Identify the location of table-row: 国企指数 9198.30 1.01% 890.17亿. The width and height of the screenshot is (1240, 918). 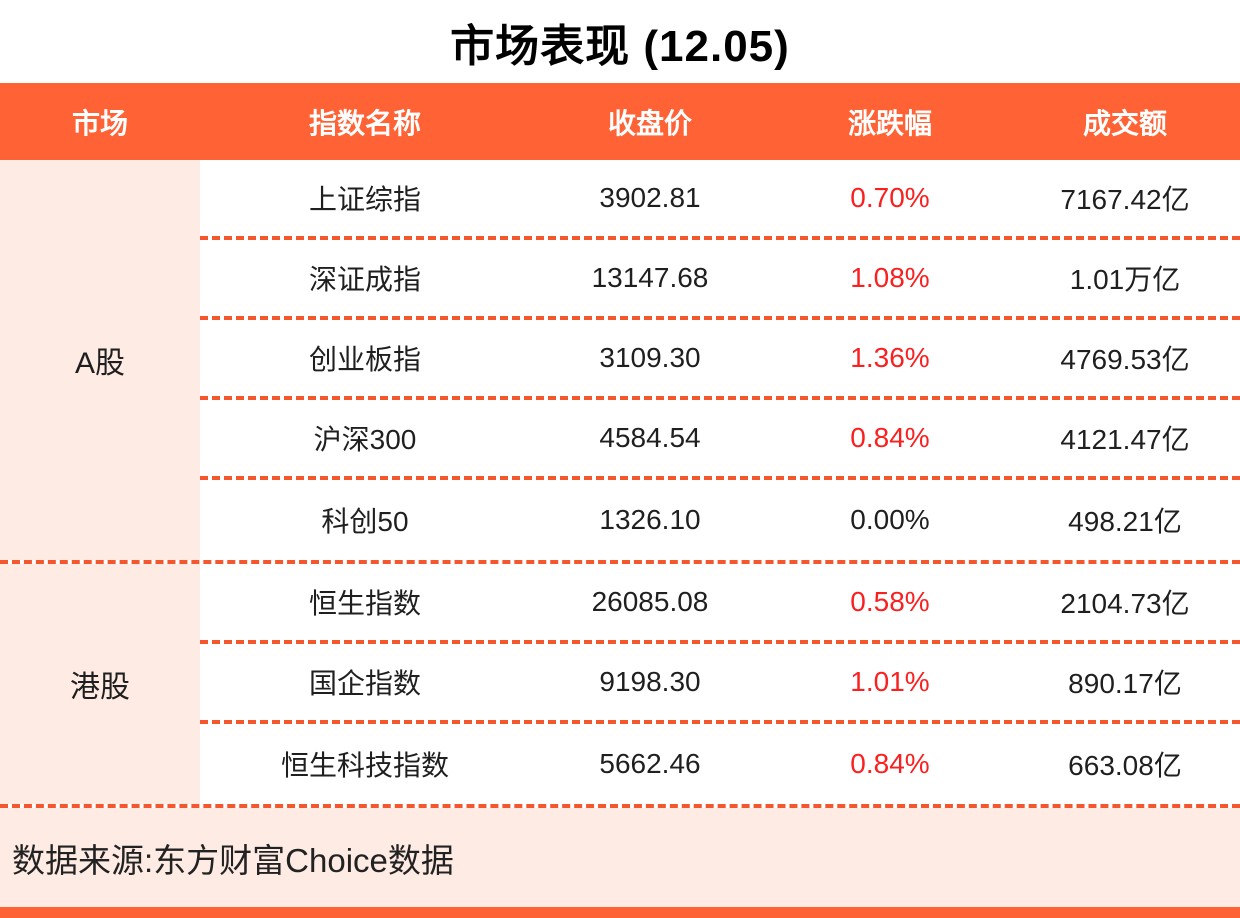
(720, 684).